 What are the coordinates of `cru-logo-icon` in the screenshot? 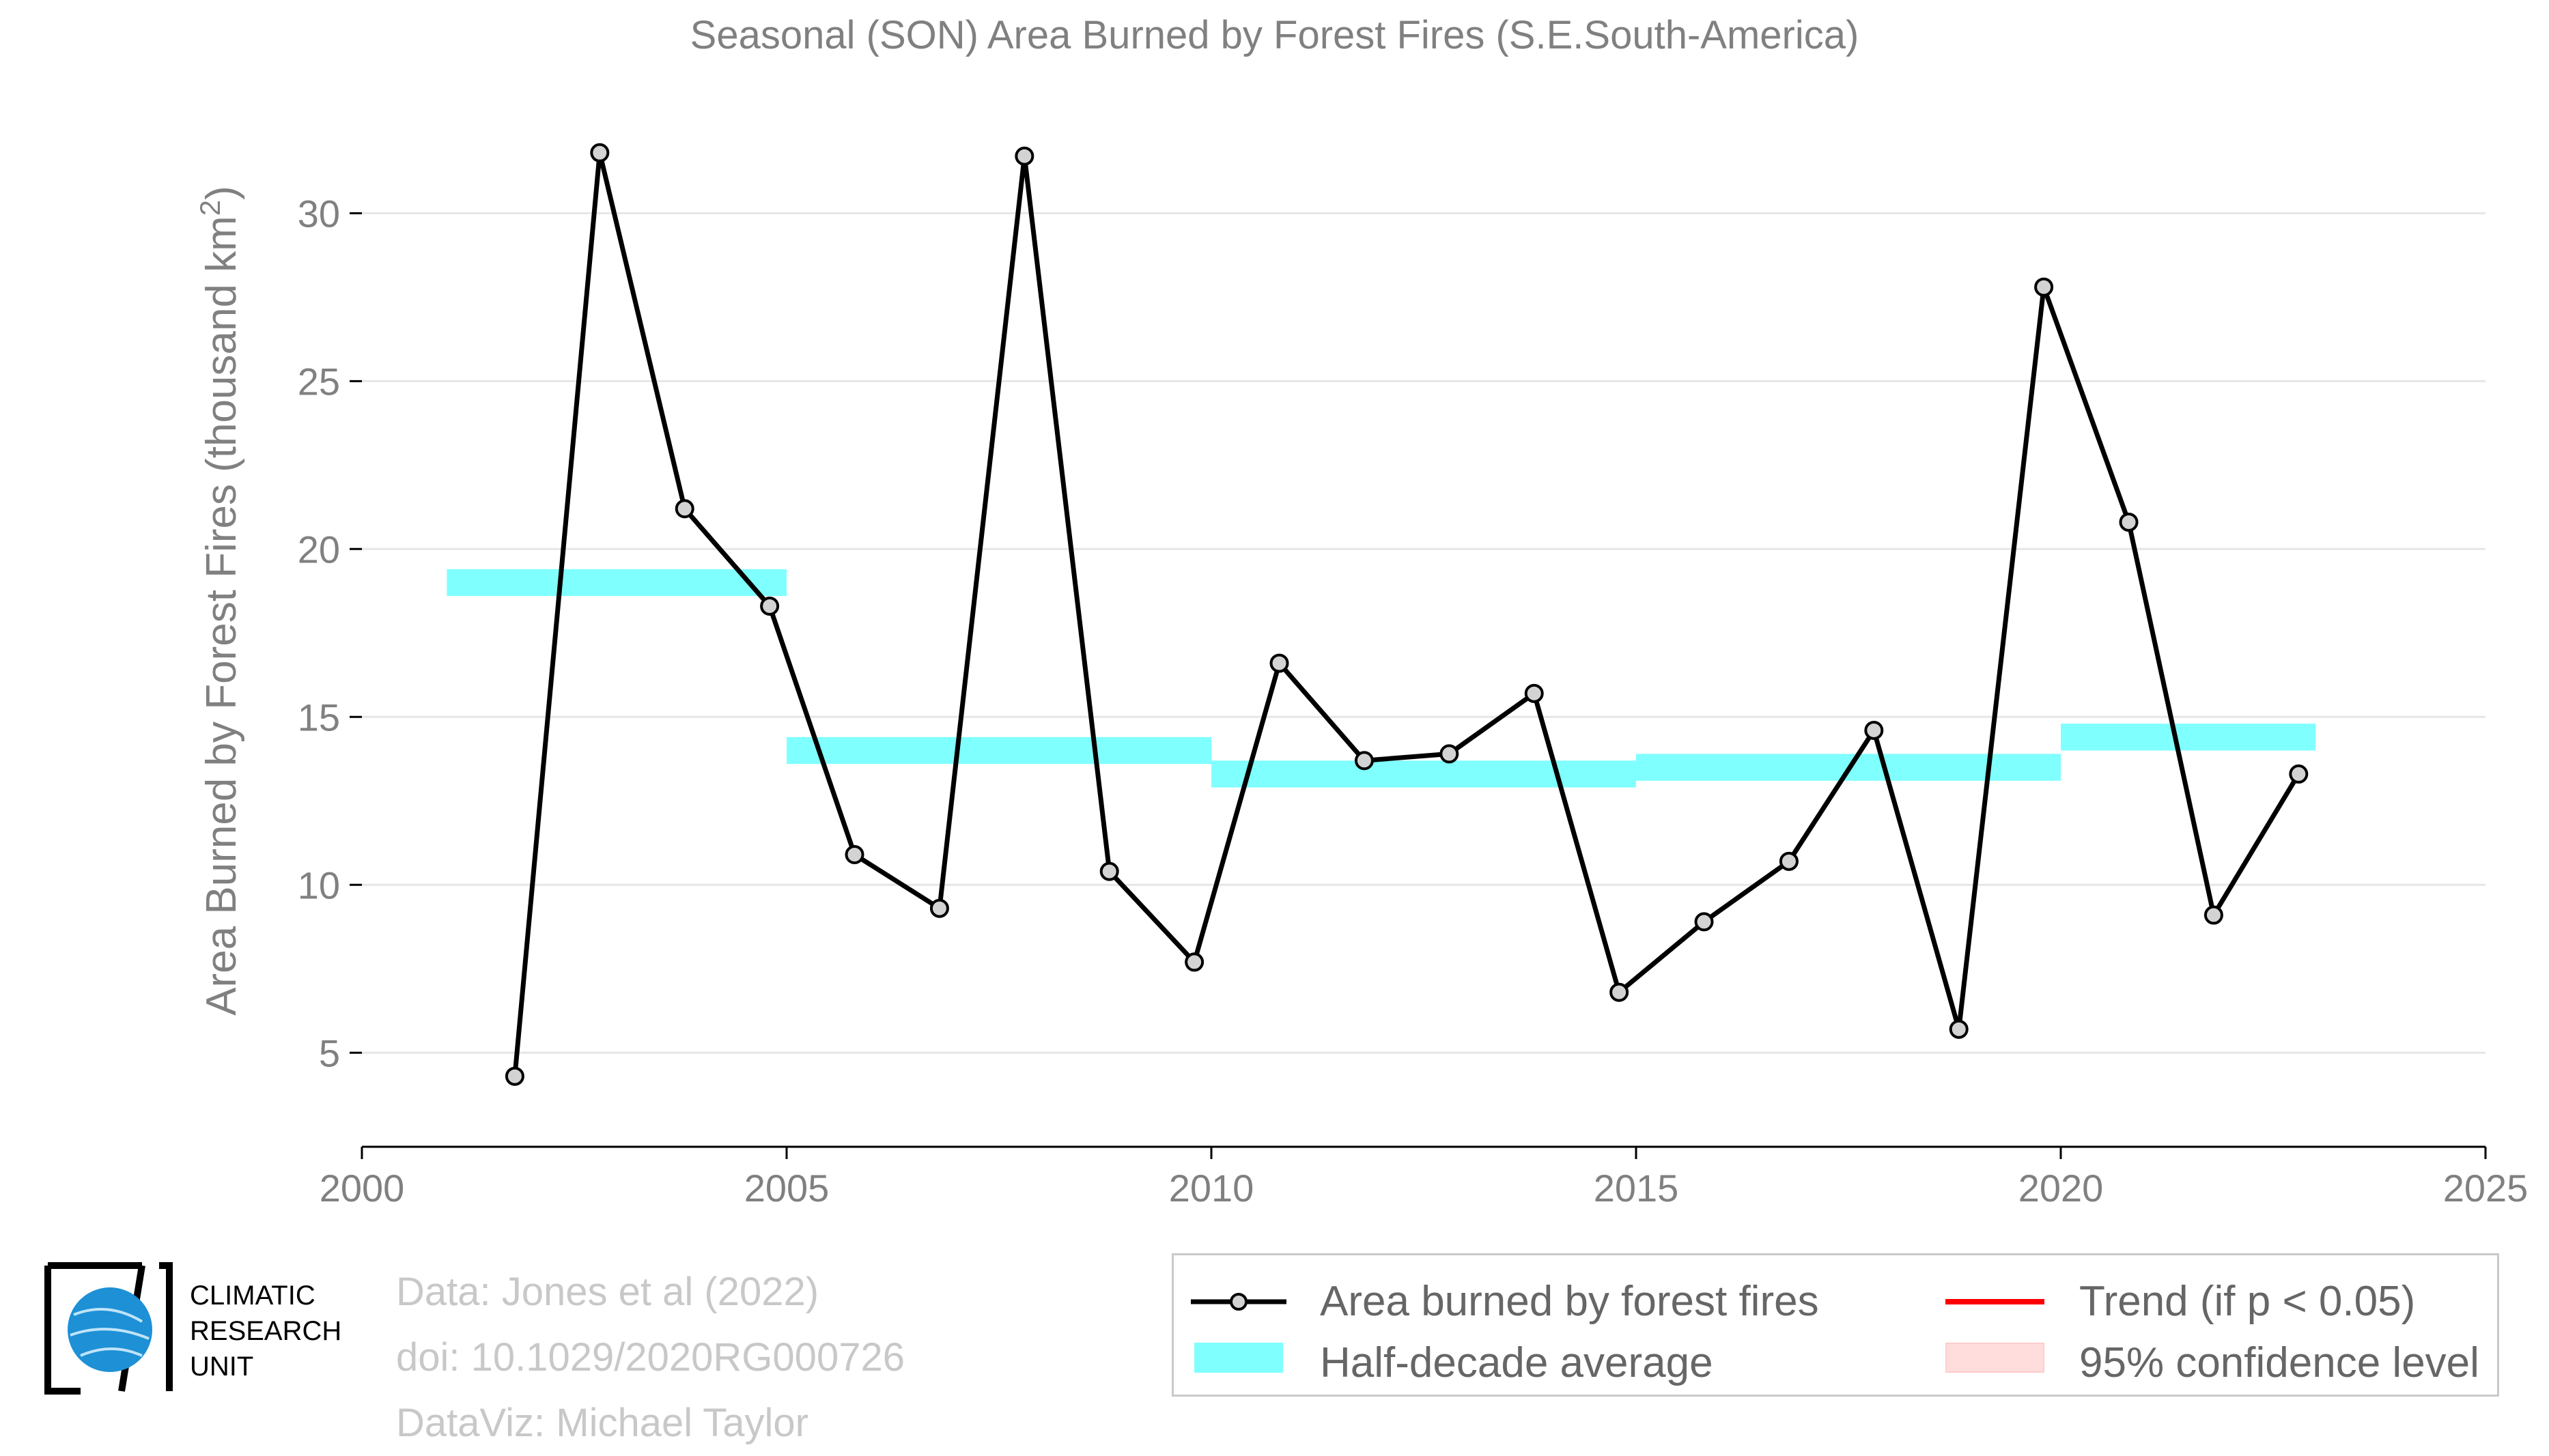 It's located at (108, 1328).